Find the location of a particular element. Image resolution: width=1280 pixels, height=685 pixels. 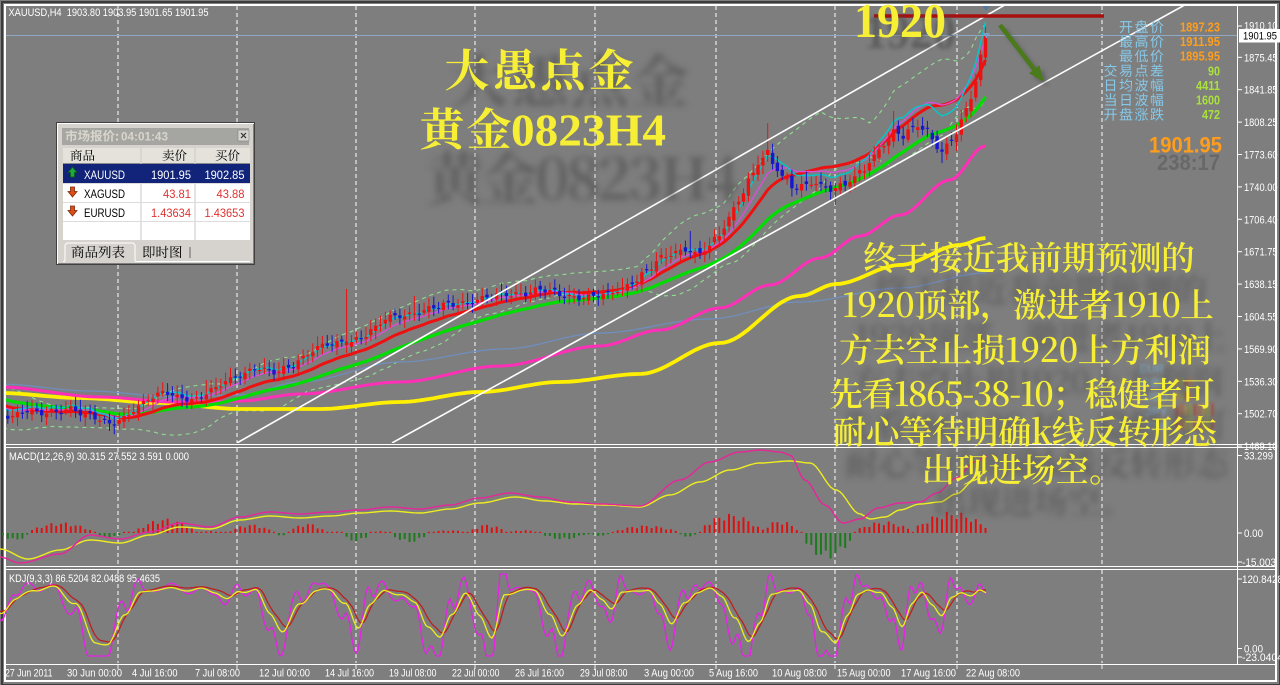

svg-text: 1671.75 is located at coordinates (1261, 253).